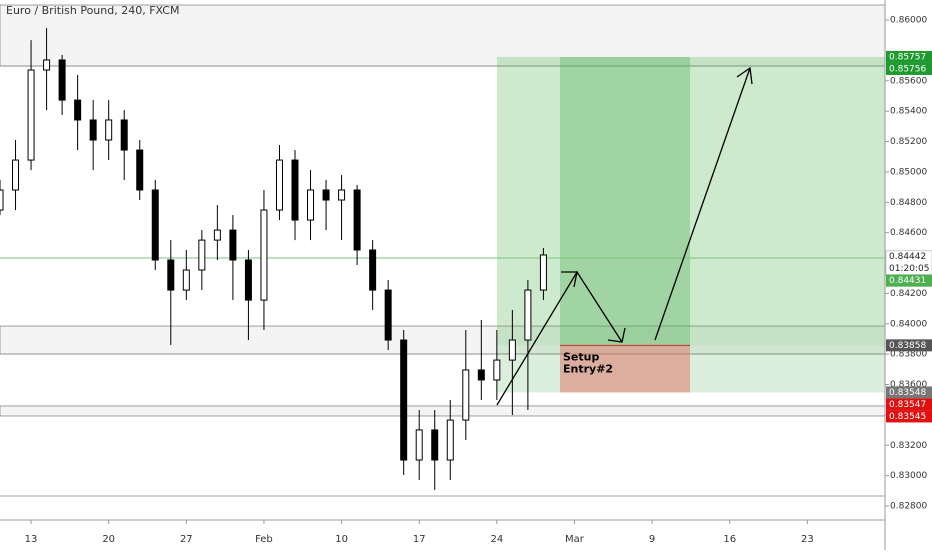 This screenshot has width=932, height=554. What do you see at coordinates (729, 539) in the screenshot?
I see `x-tick-label: 16` at bounding box center [729, 539].